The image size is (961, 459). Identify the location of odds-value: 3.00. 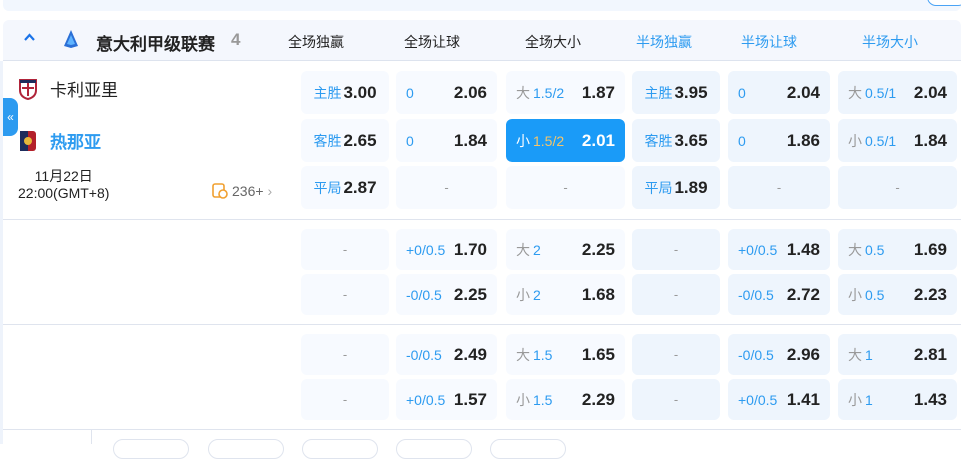
(360, 92).